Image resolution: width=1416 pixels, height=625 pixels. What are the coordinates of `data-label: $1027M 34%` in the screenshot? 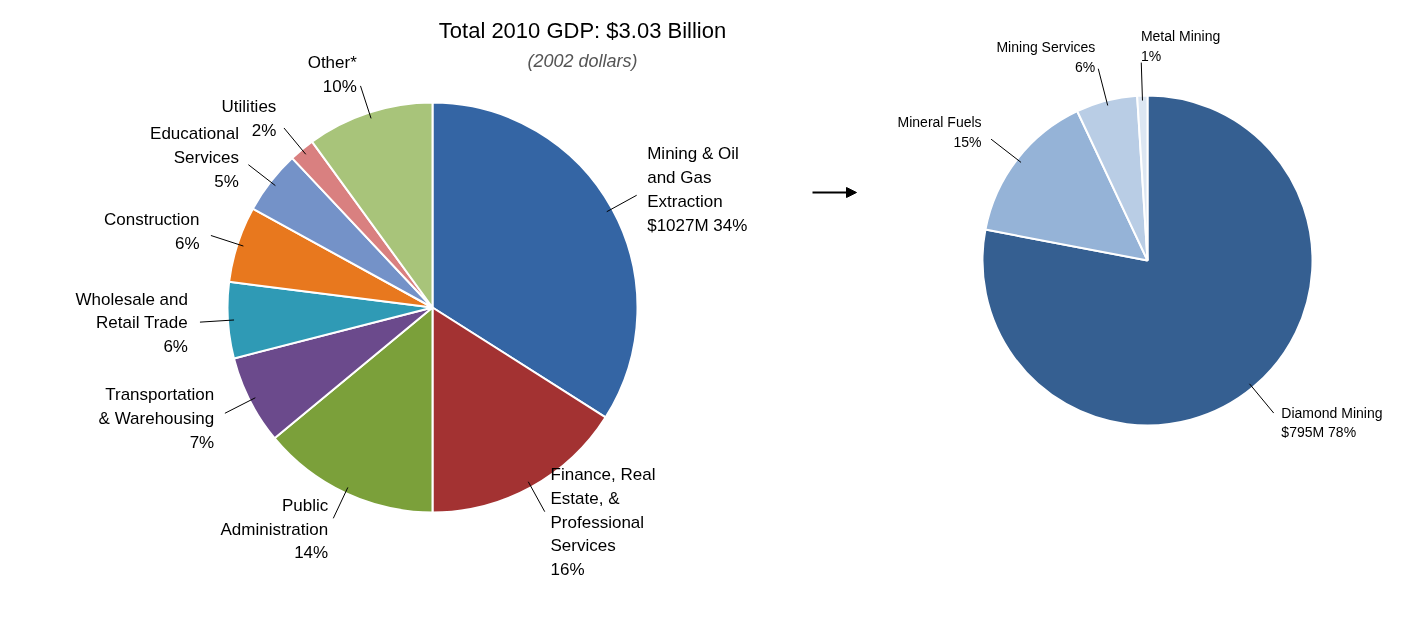 It's located at (697, 225).